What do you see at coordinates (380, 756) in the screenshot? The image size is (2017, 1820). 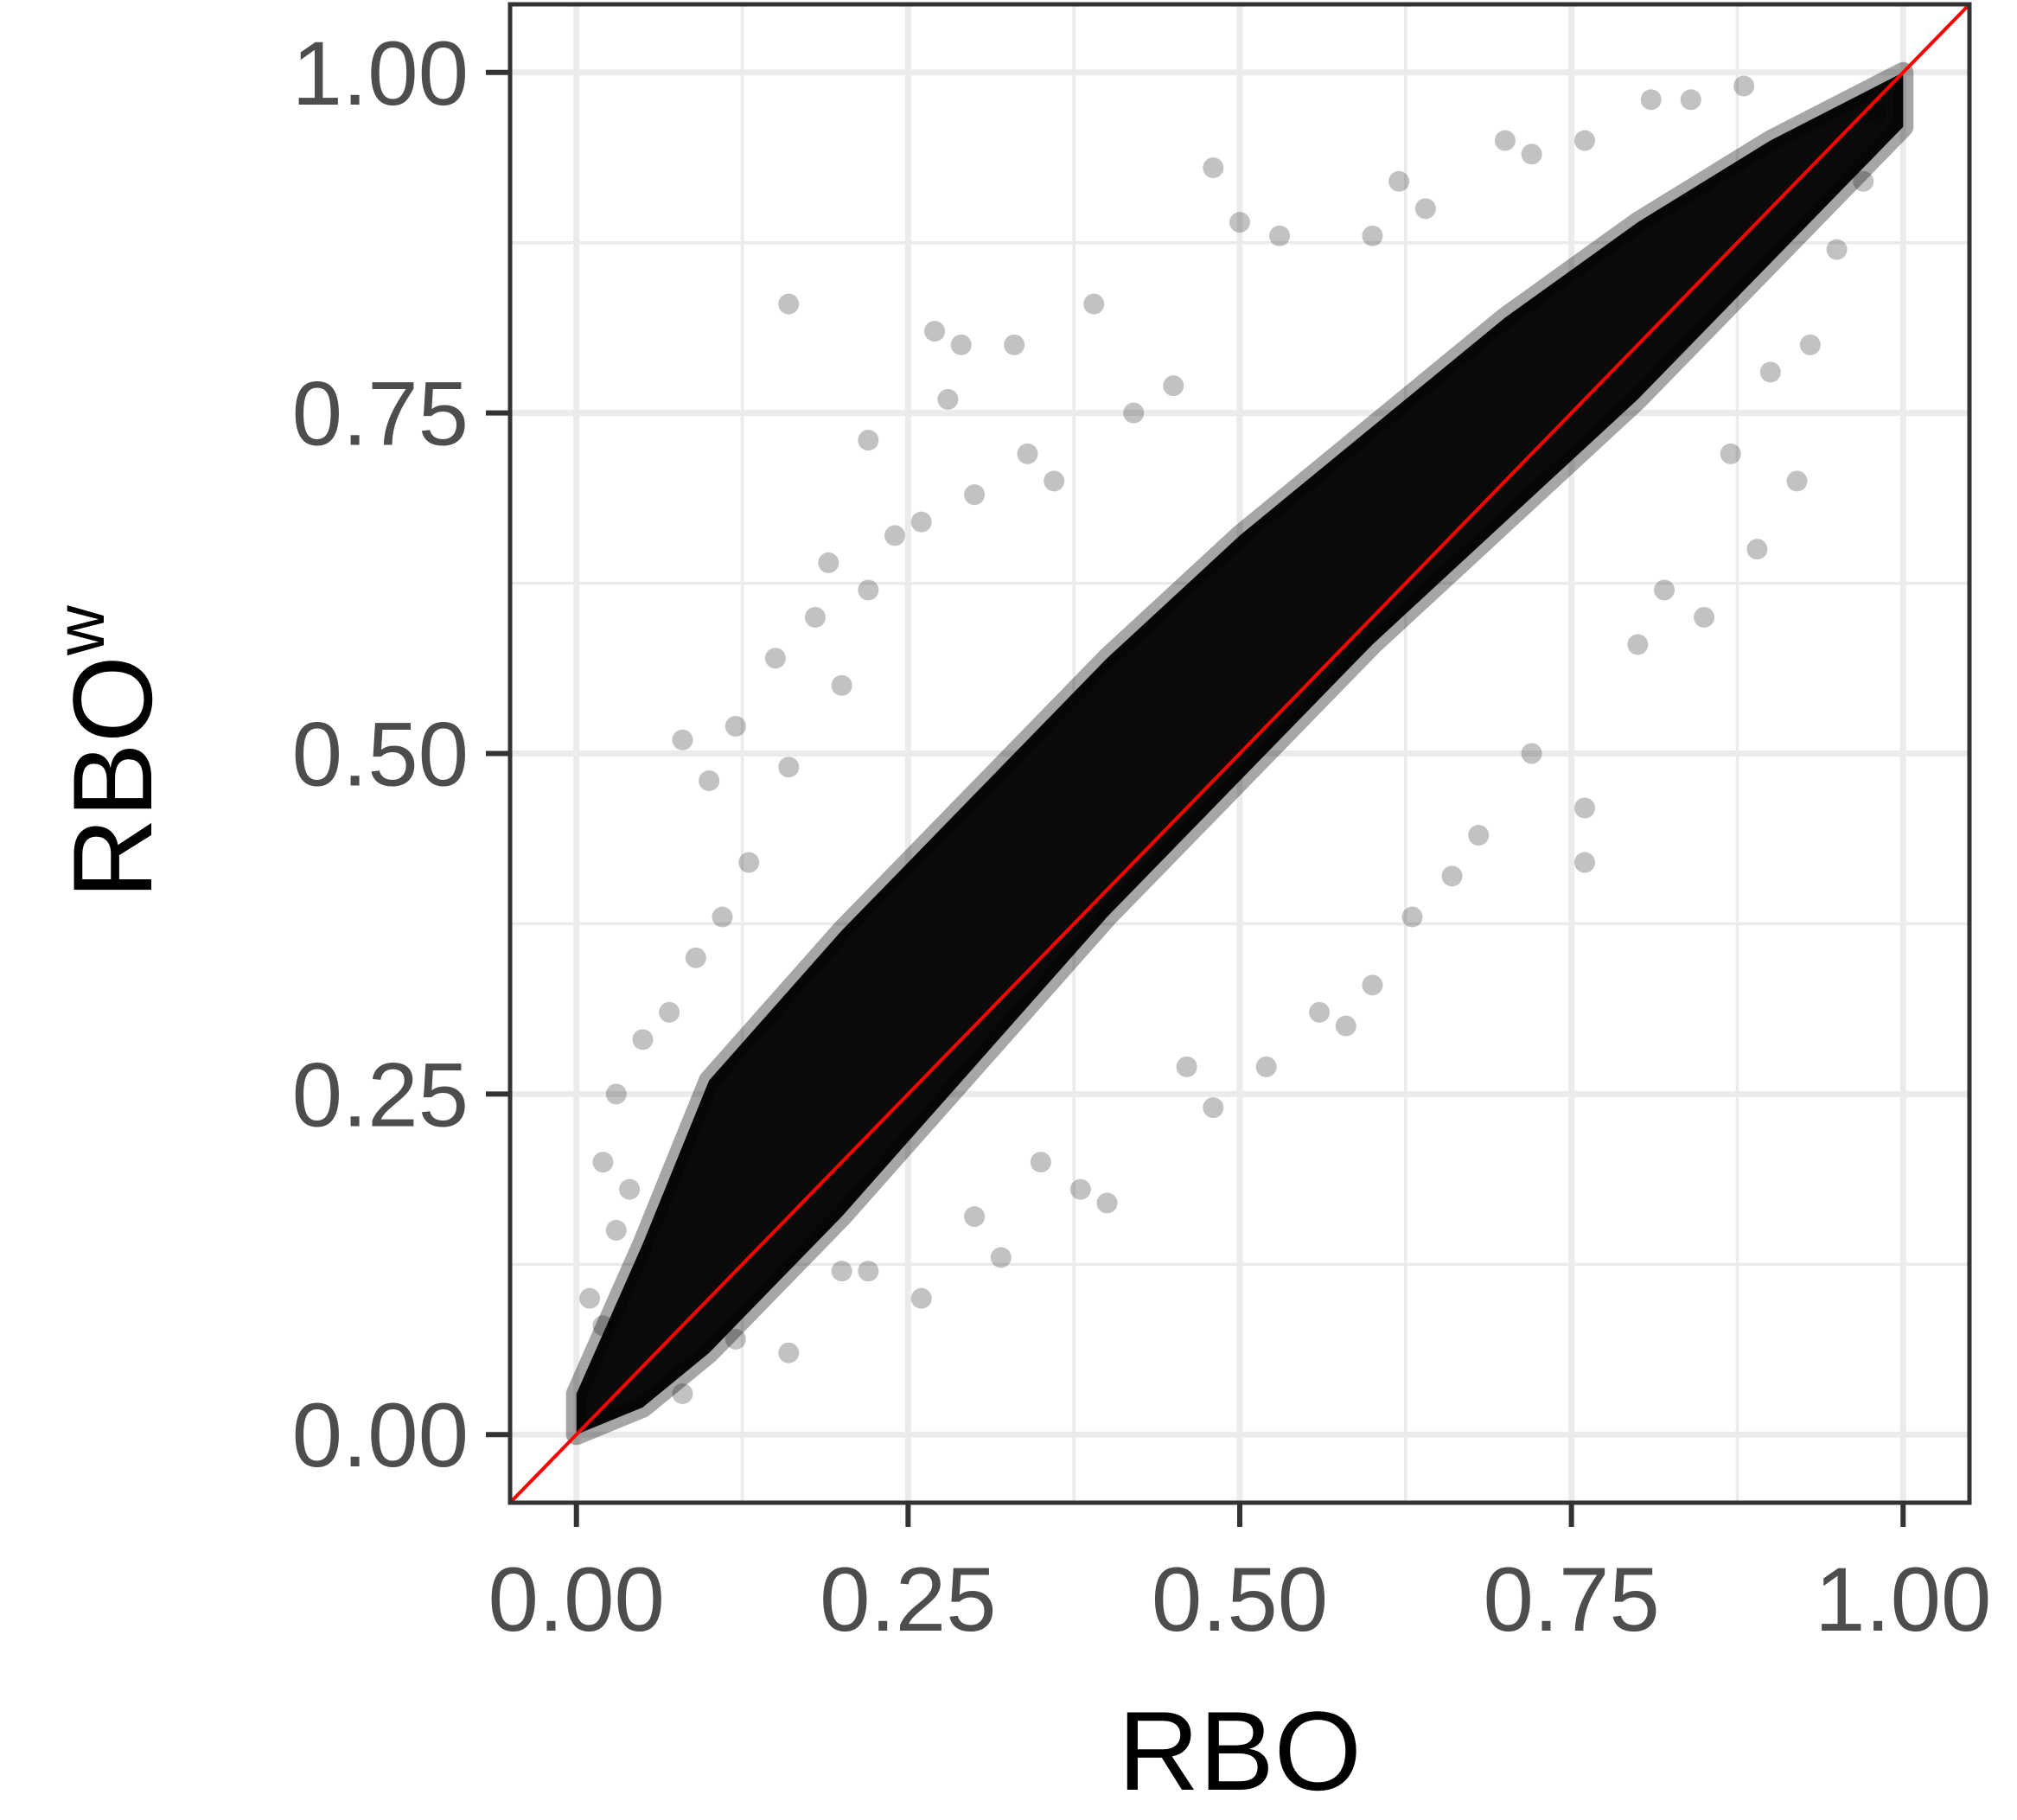 I see `y-tick-label: 0.50` at bounding box center [380, 756].